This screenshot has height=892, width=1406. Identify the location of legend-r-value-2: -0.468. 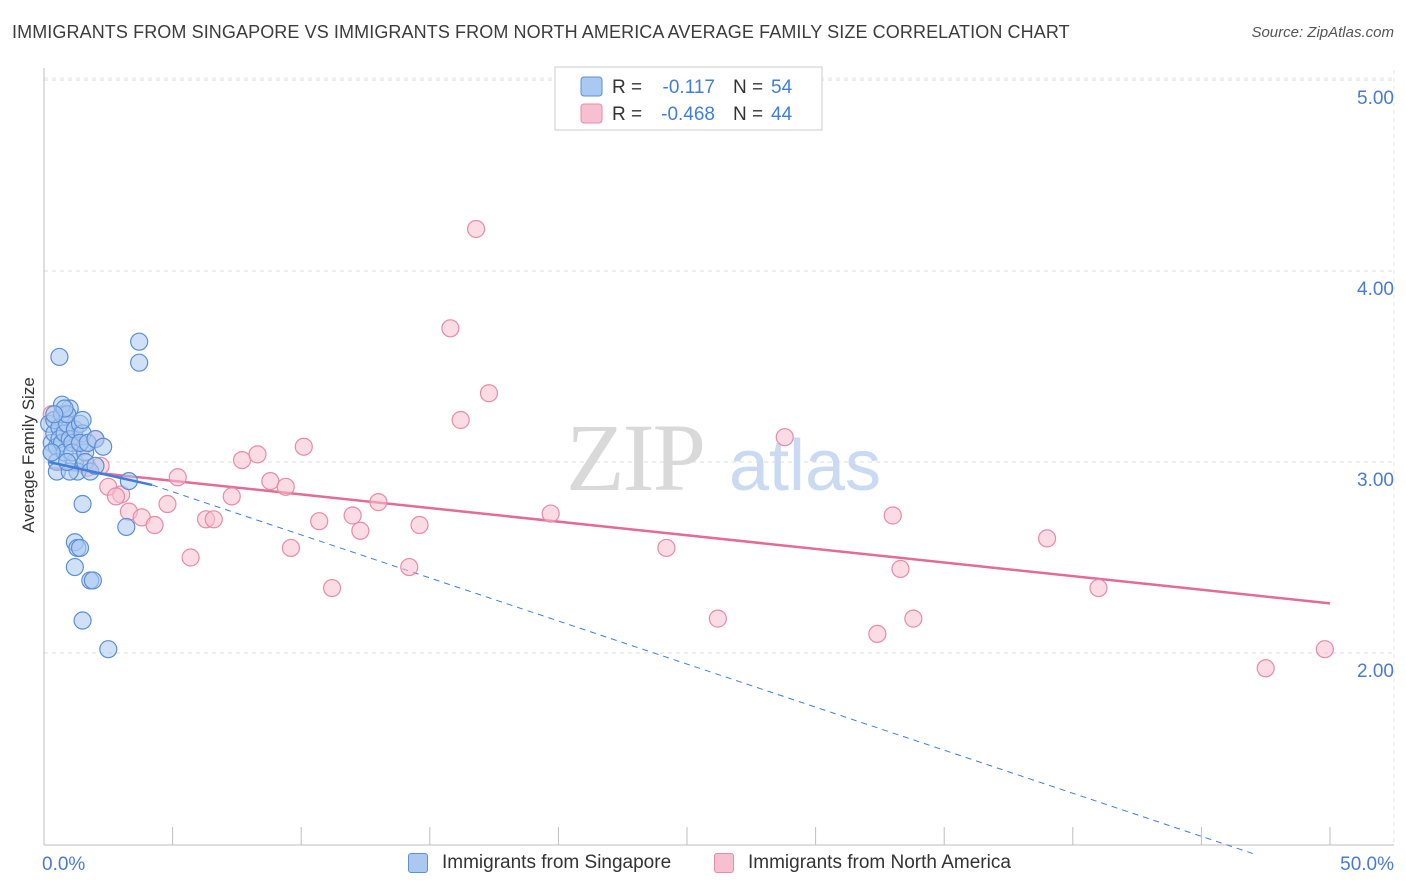
(688, 114).